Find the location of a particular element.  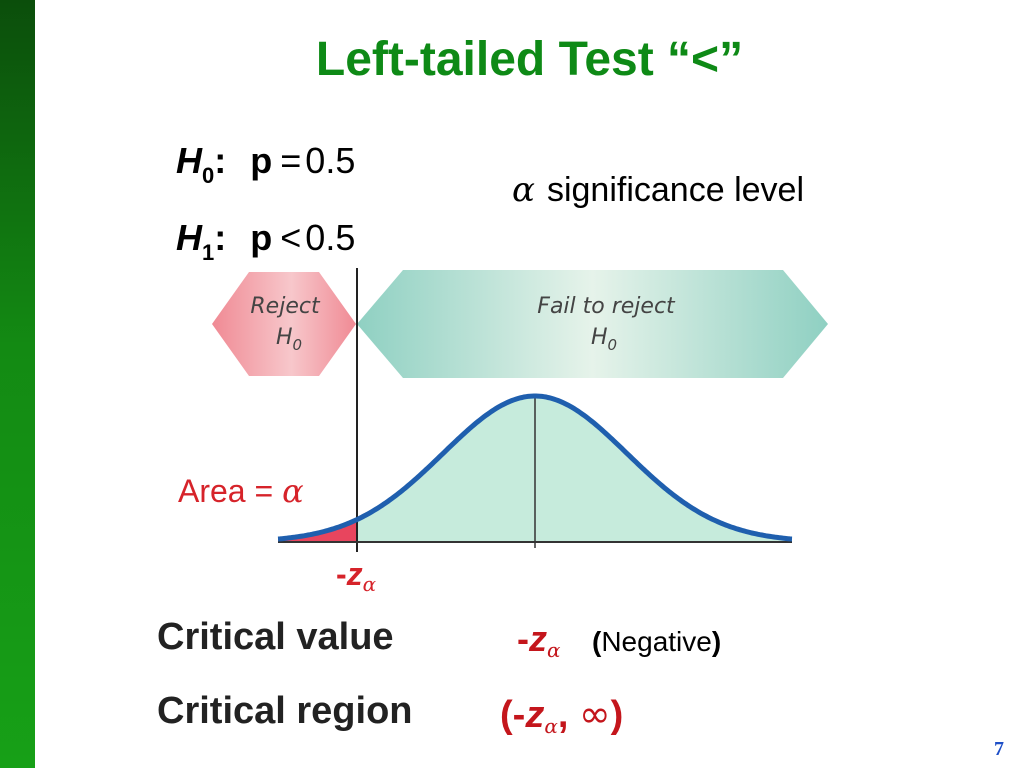

reject-label-line1: Reject is located at coordinates (285, 306).